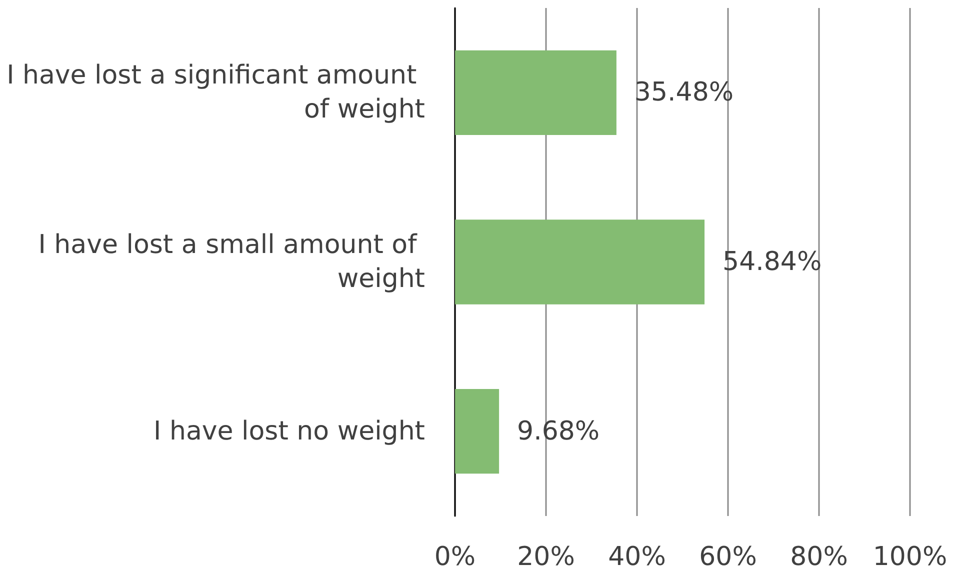 This screenshot has width=958, height=578. Describe the element at coordinates (455, 557) in the screenshot. I see `x-tick-label: 0%` at that location.